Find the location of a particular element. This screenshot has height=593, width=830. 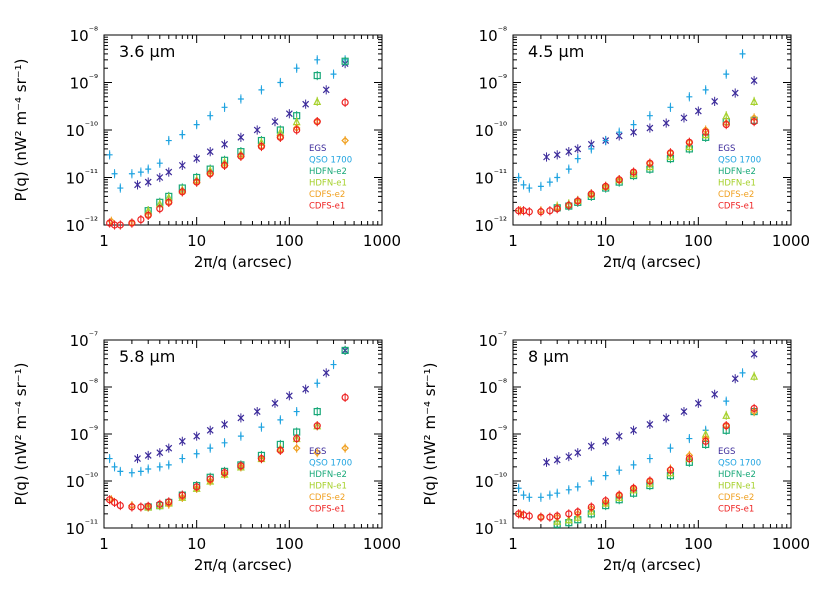

x-tick-label: 1 is located at coordinates (513, 544).